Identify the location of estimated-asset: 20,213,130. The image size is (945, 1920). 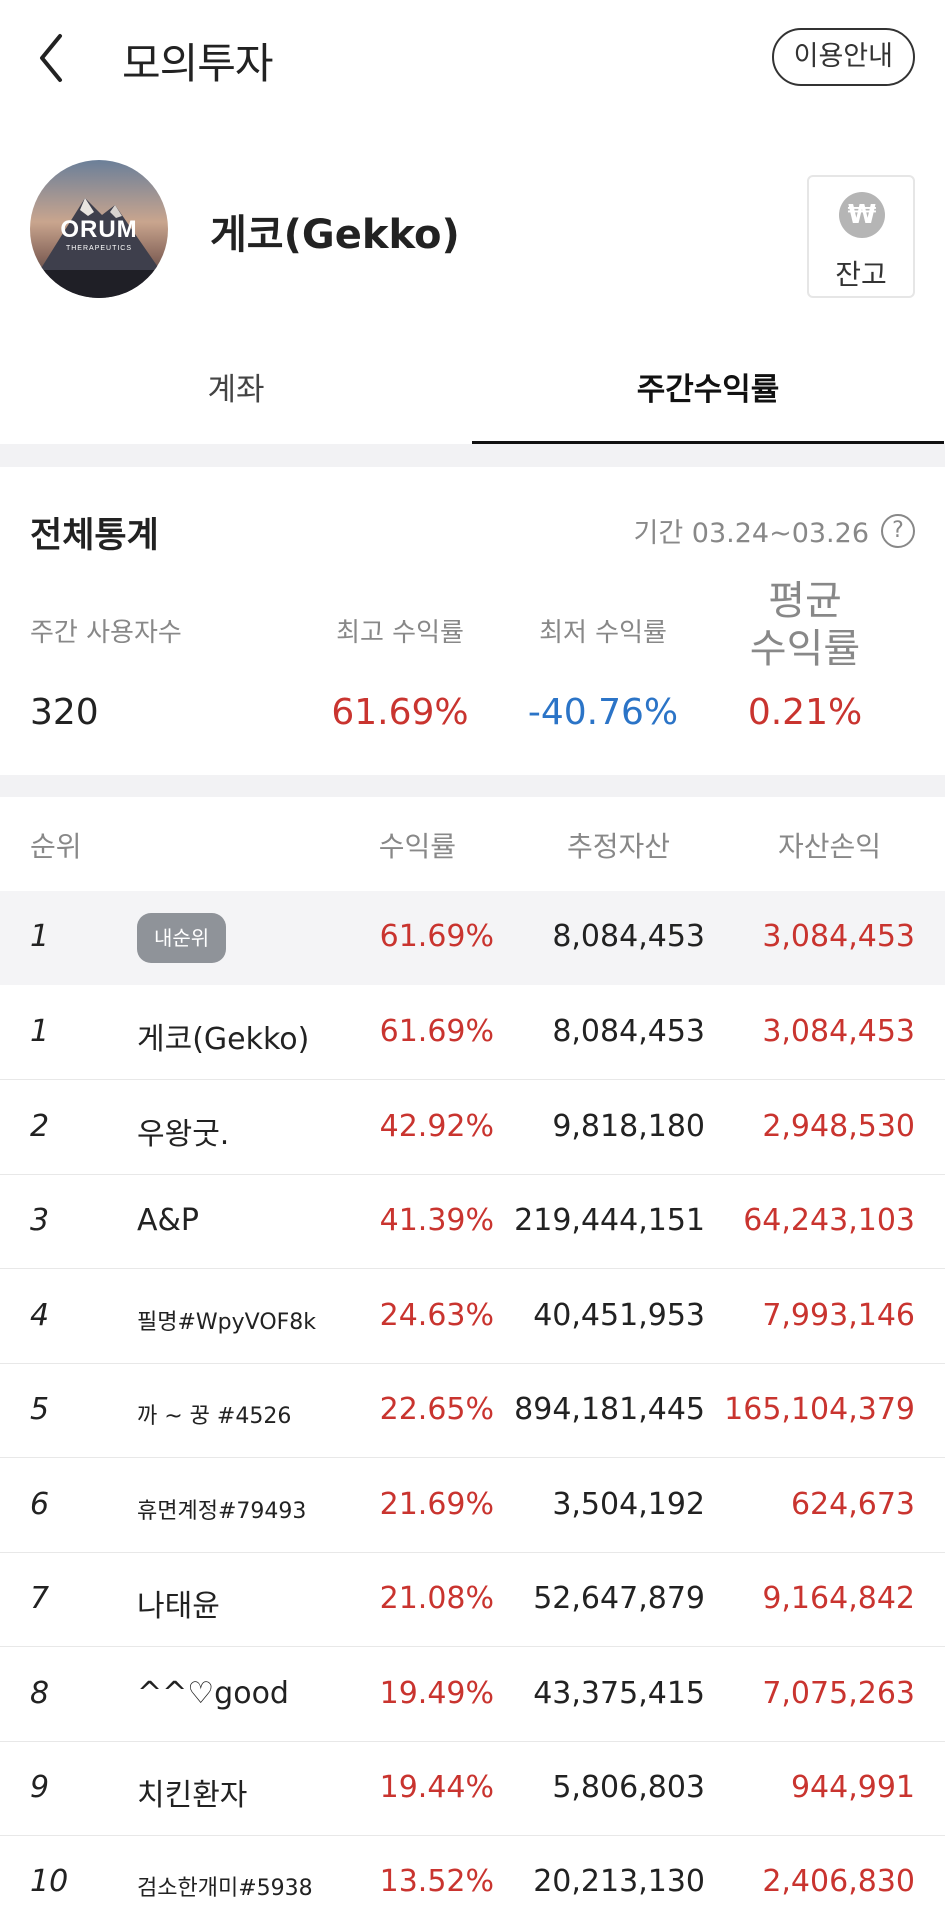
(619, 1881).